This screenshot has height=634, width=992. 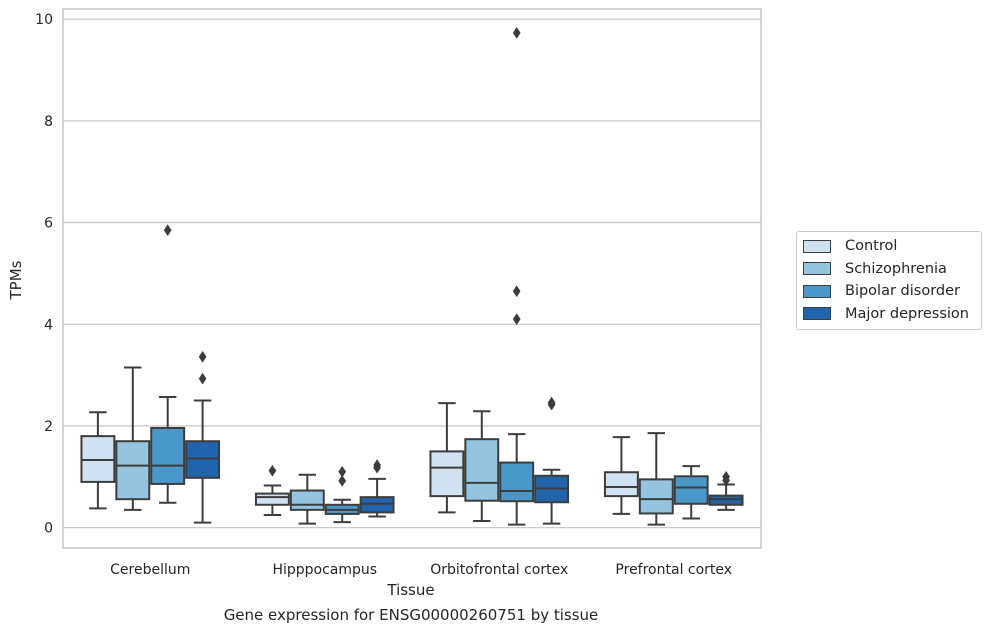 I want to click on y-tick-label: 0, so click(x=48, y=529).